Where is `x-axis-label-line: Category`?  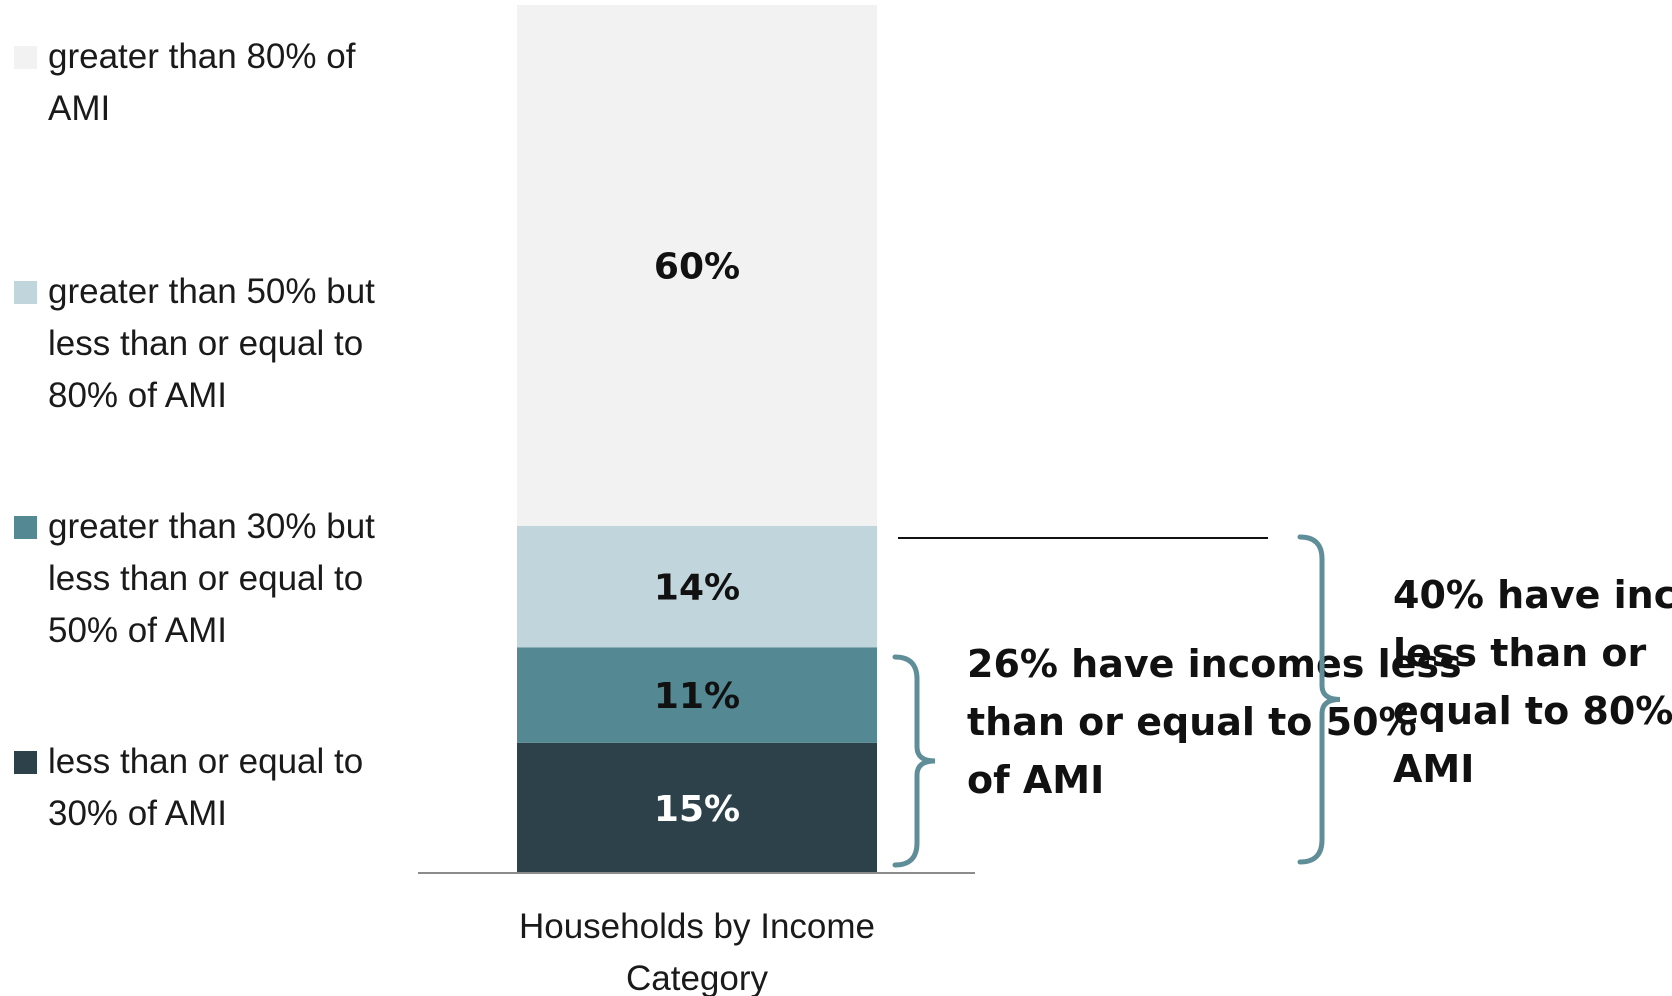 x-axis-label-line: Category is located at coordinates (697, 977).